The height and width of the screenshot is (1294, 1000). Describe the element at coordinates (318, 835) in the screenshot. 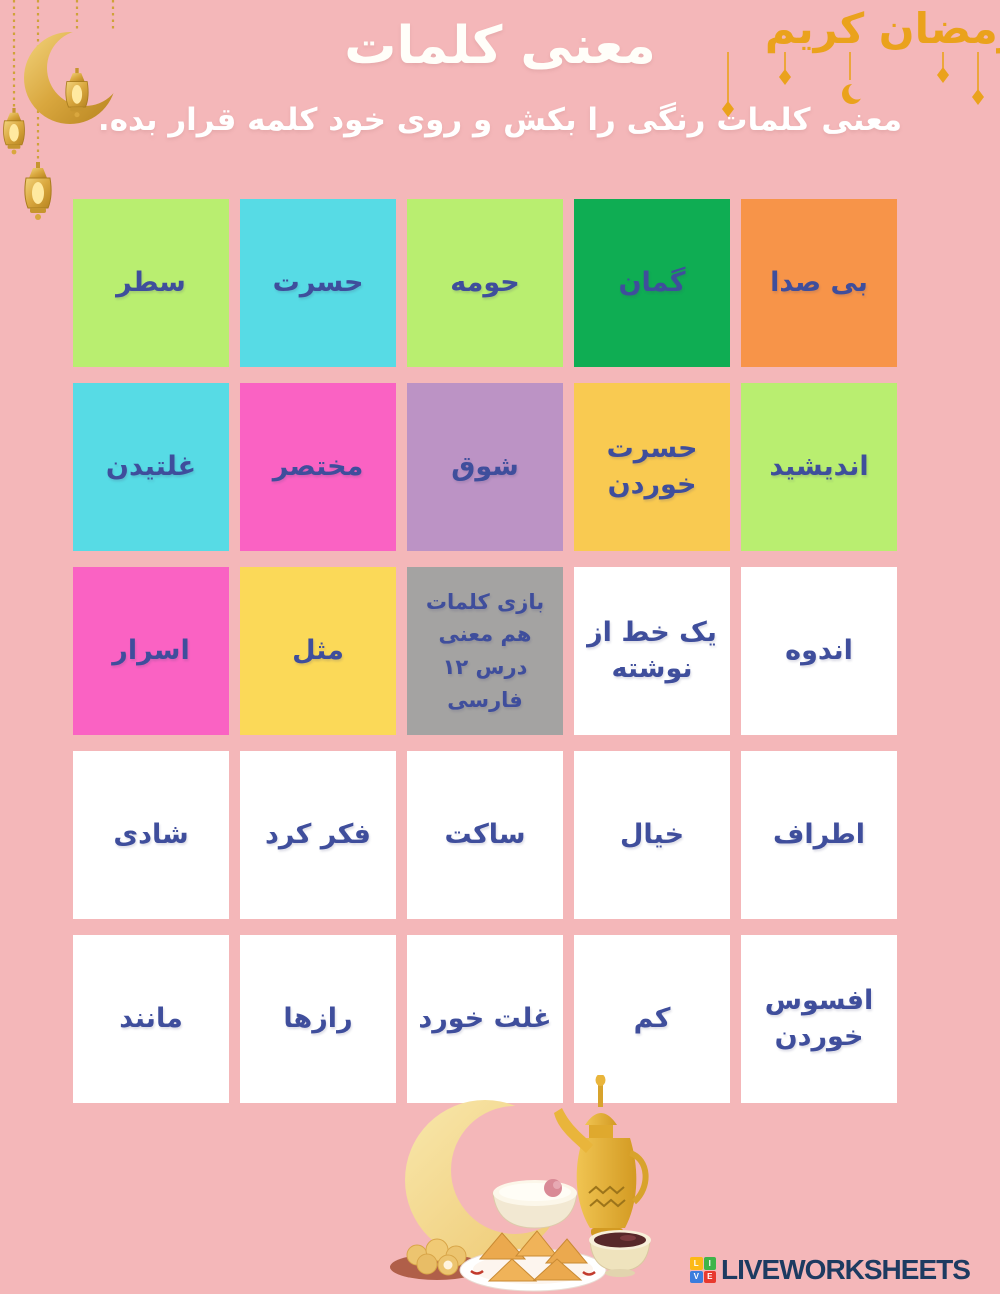

I see `word-tile-fekr-kard: فکر کرد` at that location.